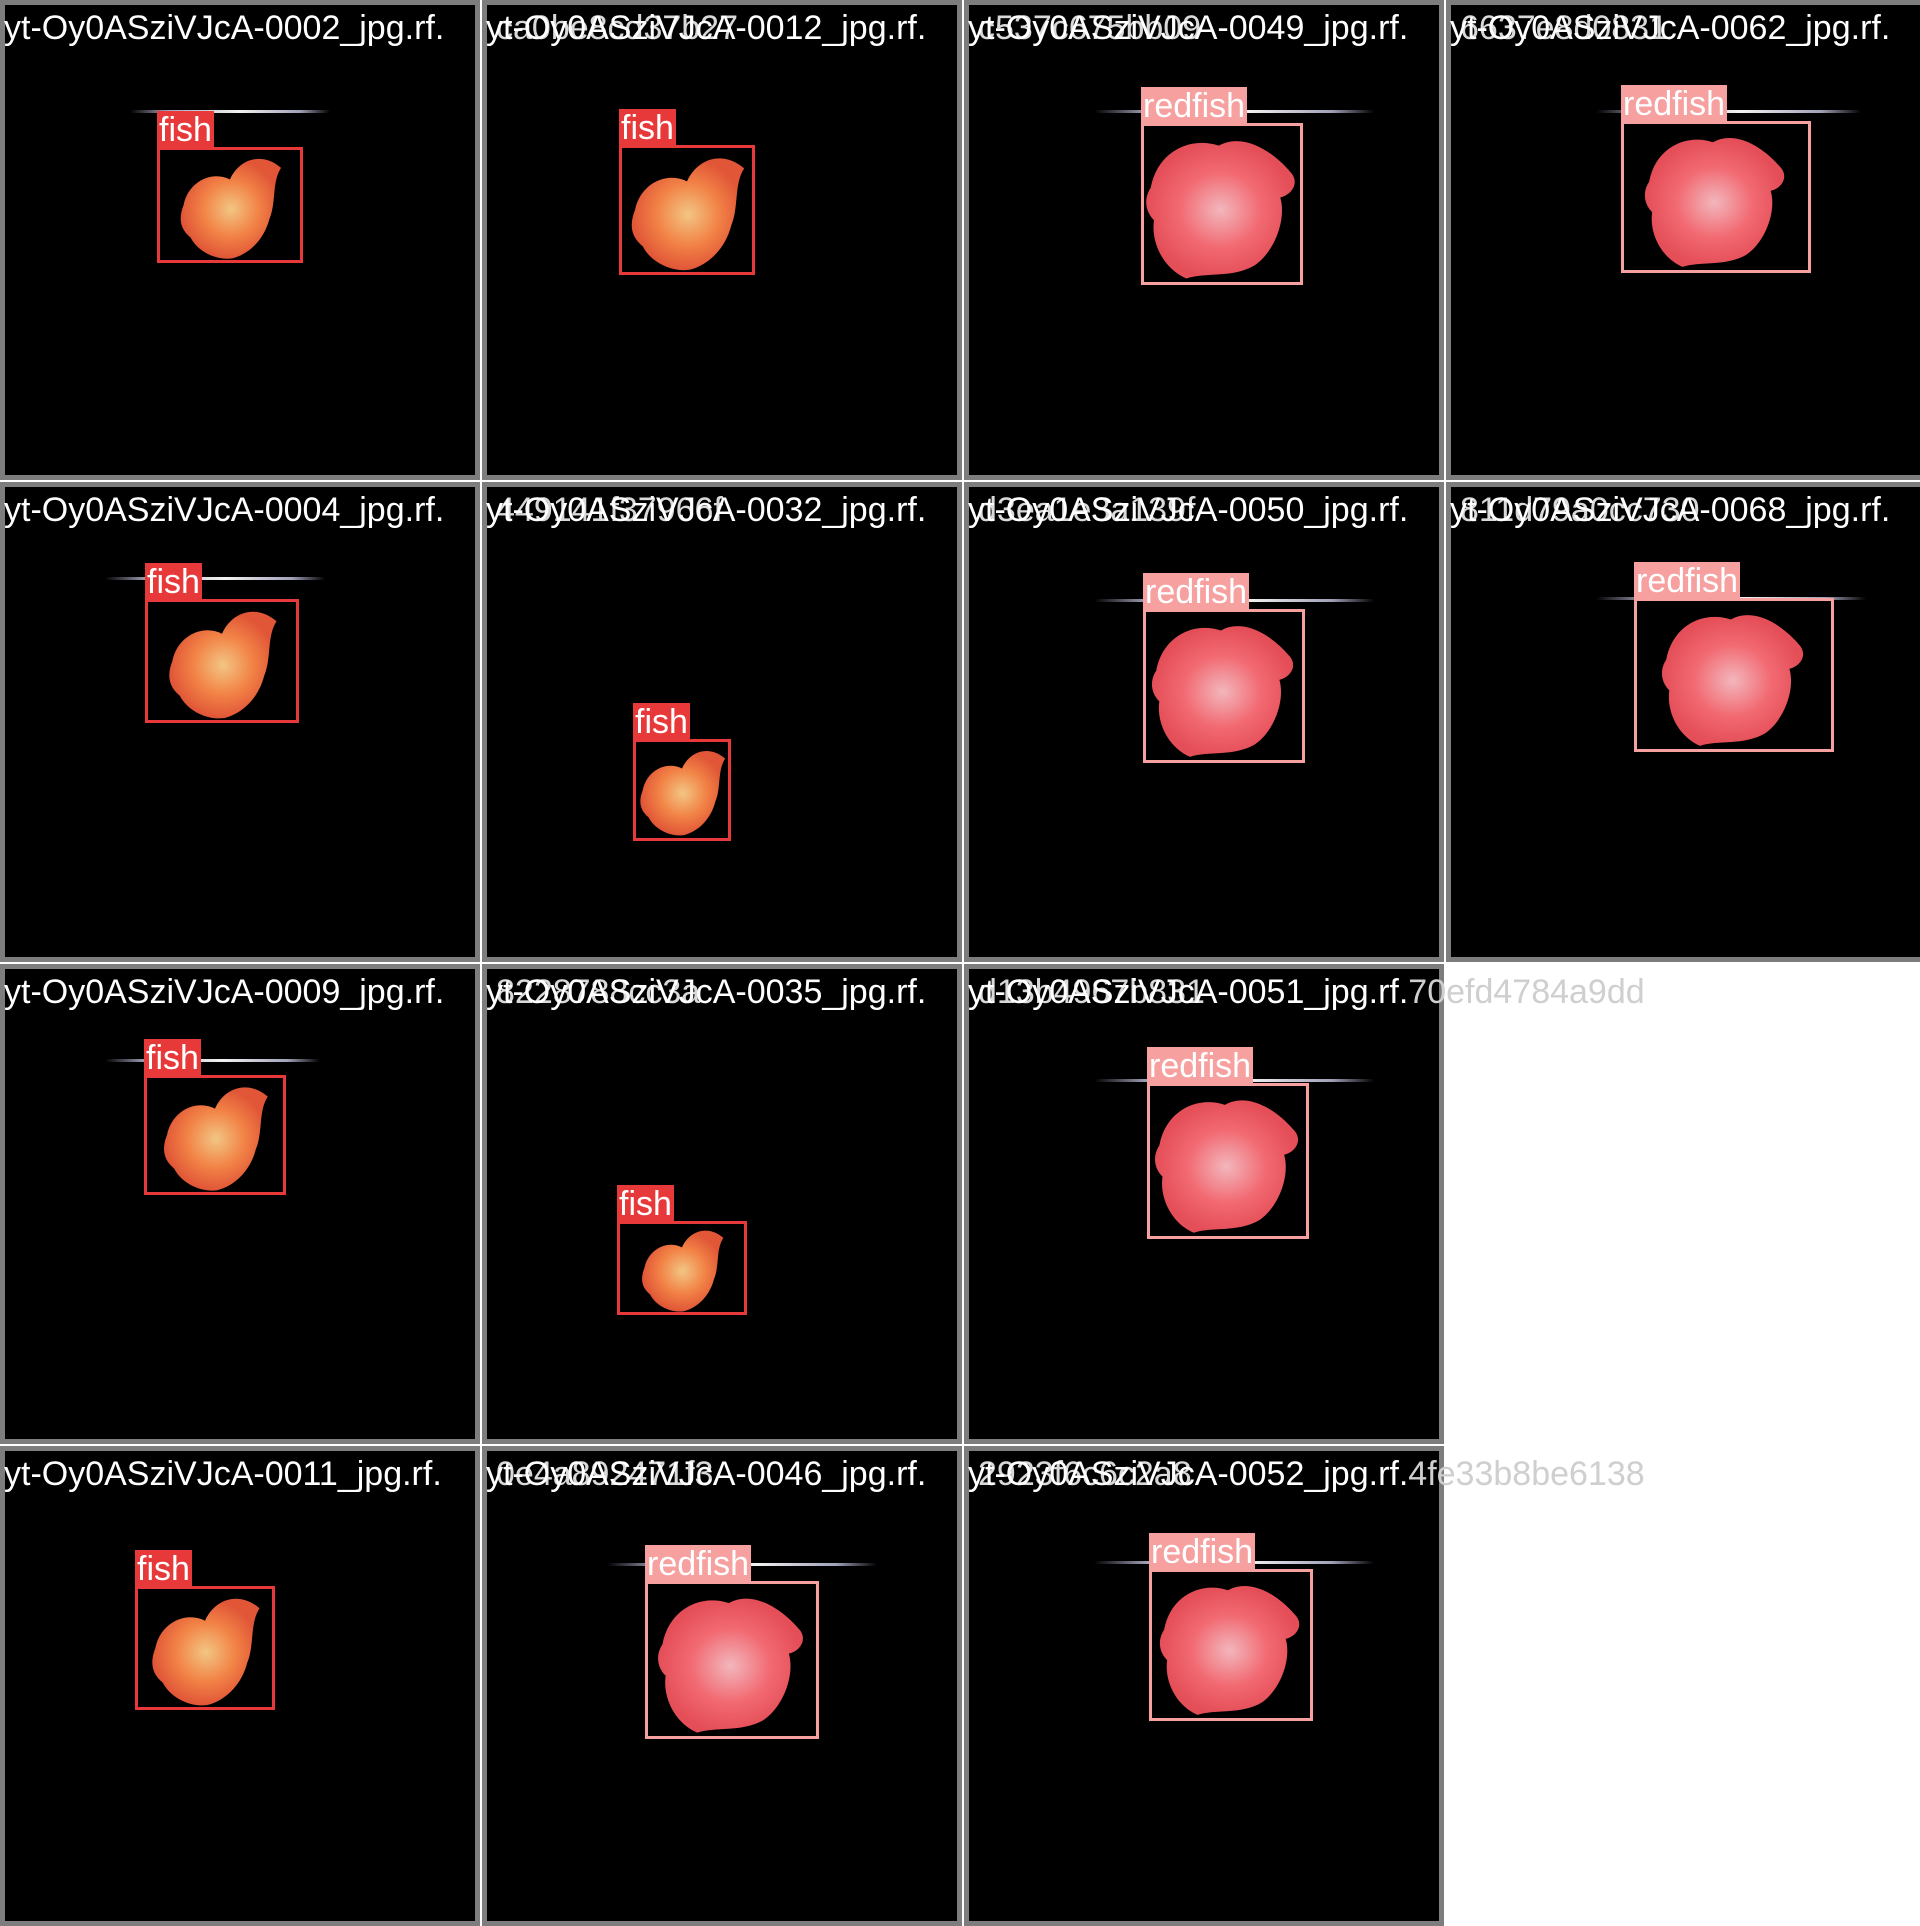 This screenshot has width=1920, height=1926. Describe the element at coordinates (1090, 28) in the screenshot. I see `overlapping-caption-fragment: c537c675bb09` at that location.